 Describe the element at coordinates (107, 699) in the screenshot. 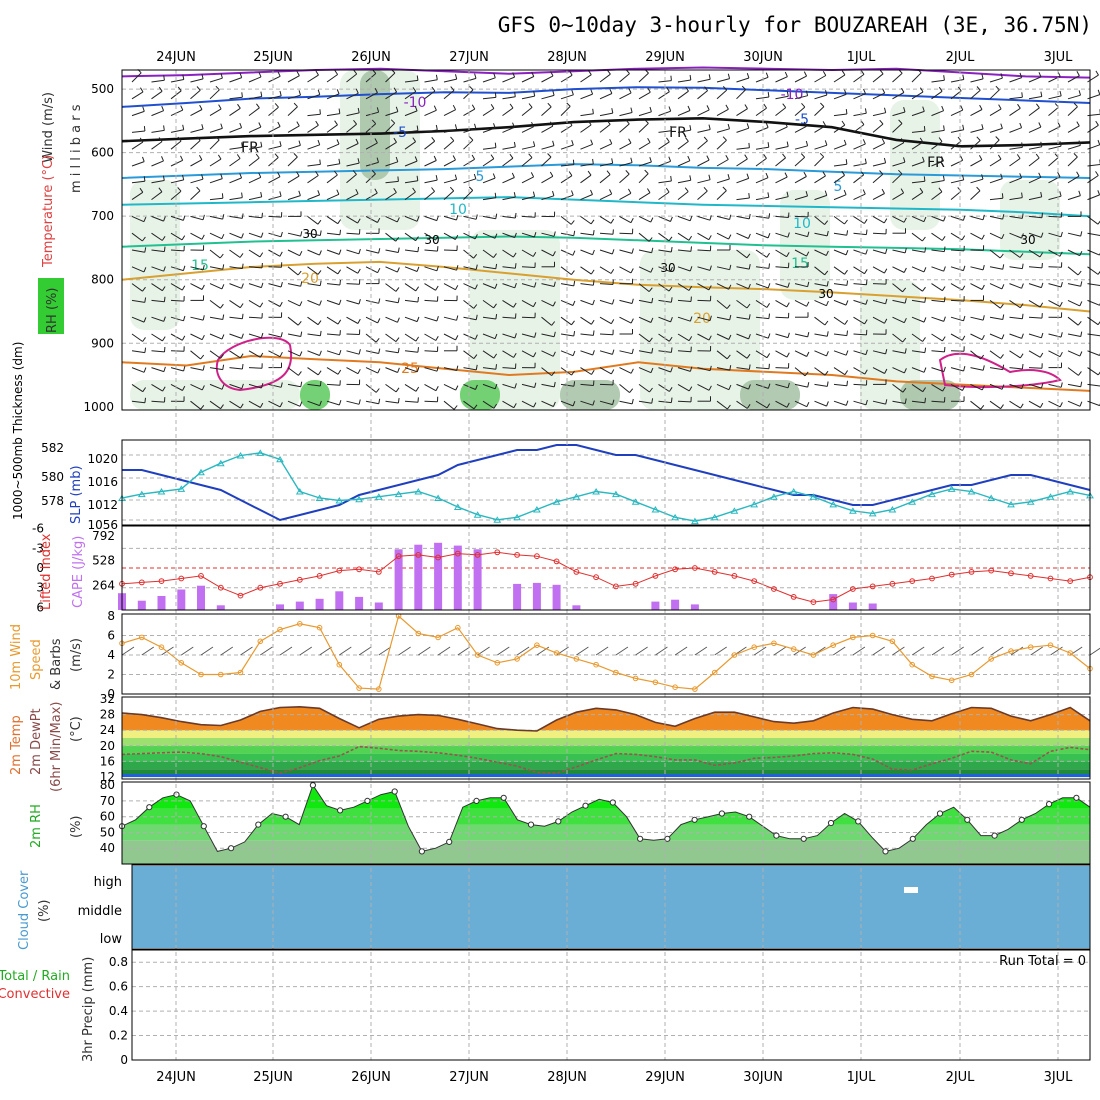

I see `temp-tick: 32` at that location.